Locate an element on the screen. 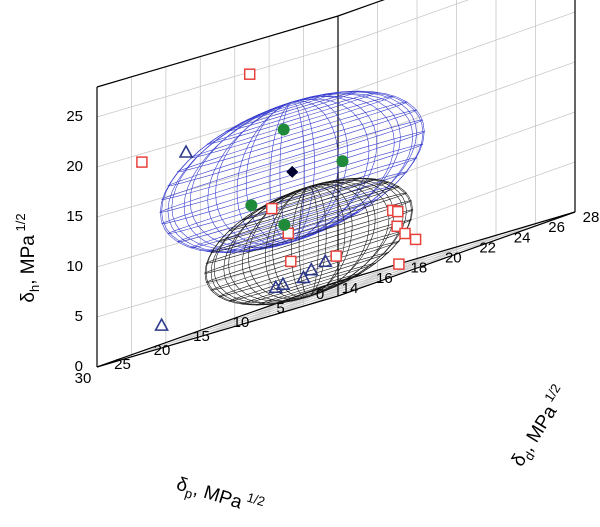 The height and width of the screenshot is (527, 600). y-tick-label: 20 is located at coordinates (162, 350).